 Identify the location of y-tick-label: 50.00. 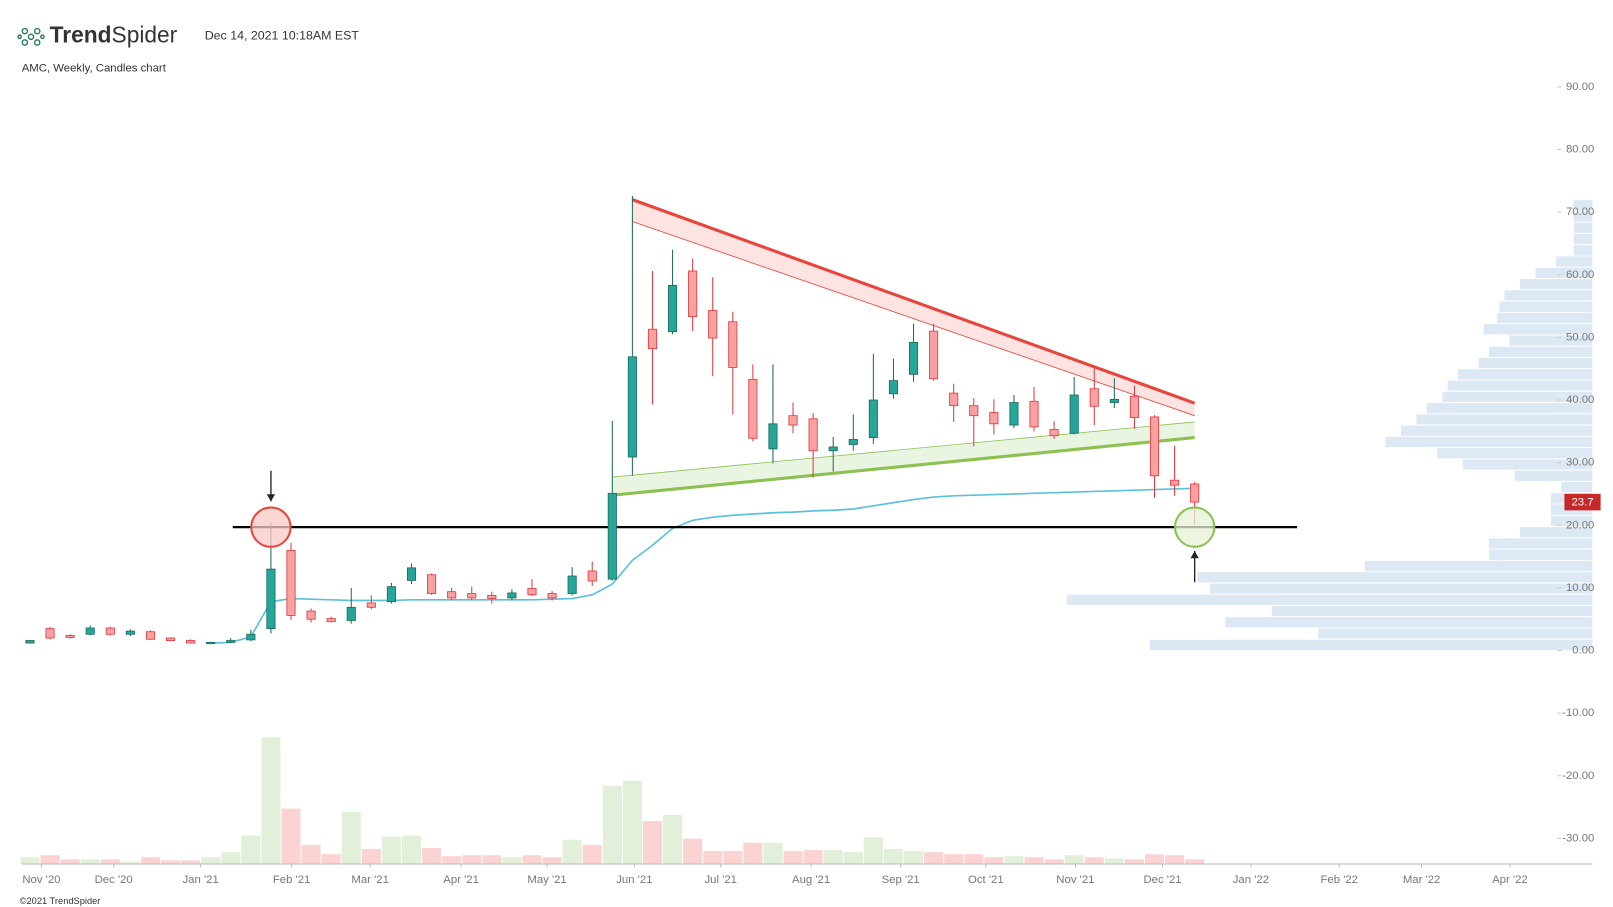
(1580, 337).